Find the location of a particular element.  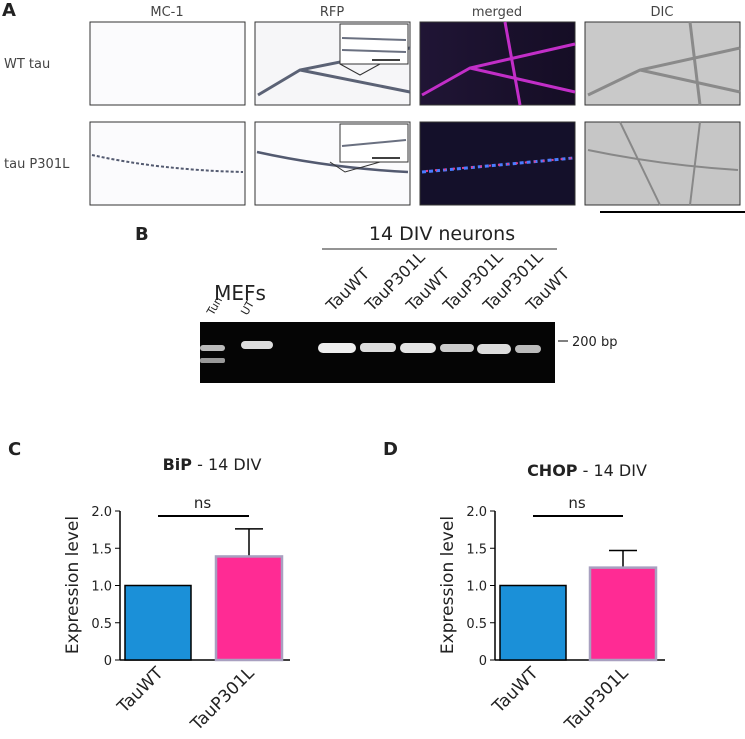

title-bold: CHOP is located at coordinates (552, 470).